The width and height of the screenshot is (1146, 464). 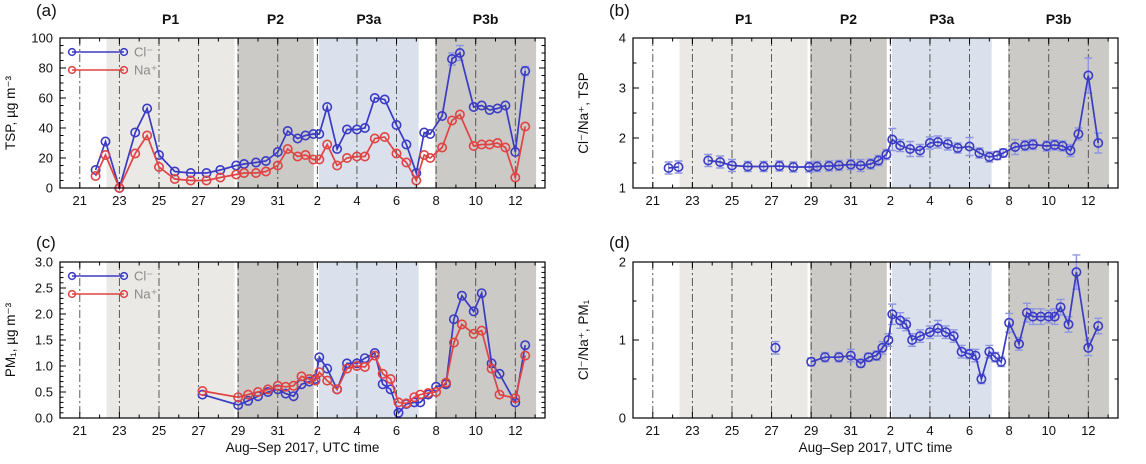 I want to click on legend-label-cl: Cl⁻, so click(x=143, y=52).